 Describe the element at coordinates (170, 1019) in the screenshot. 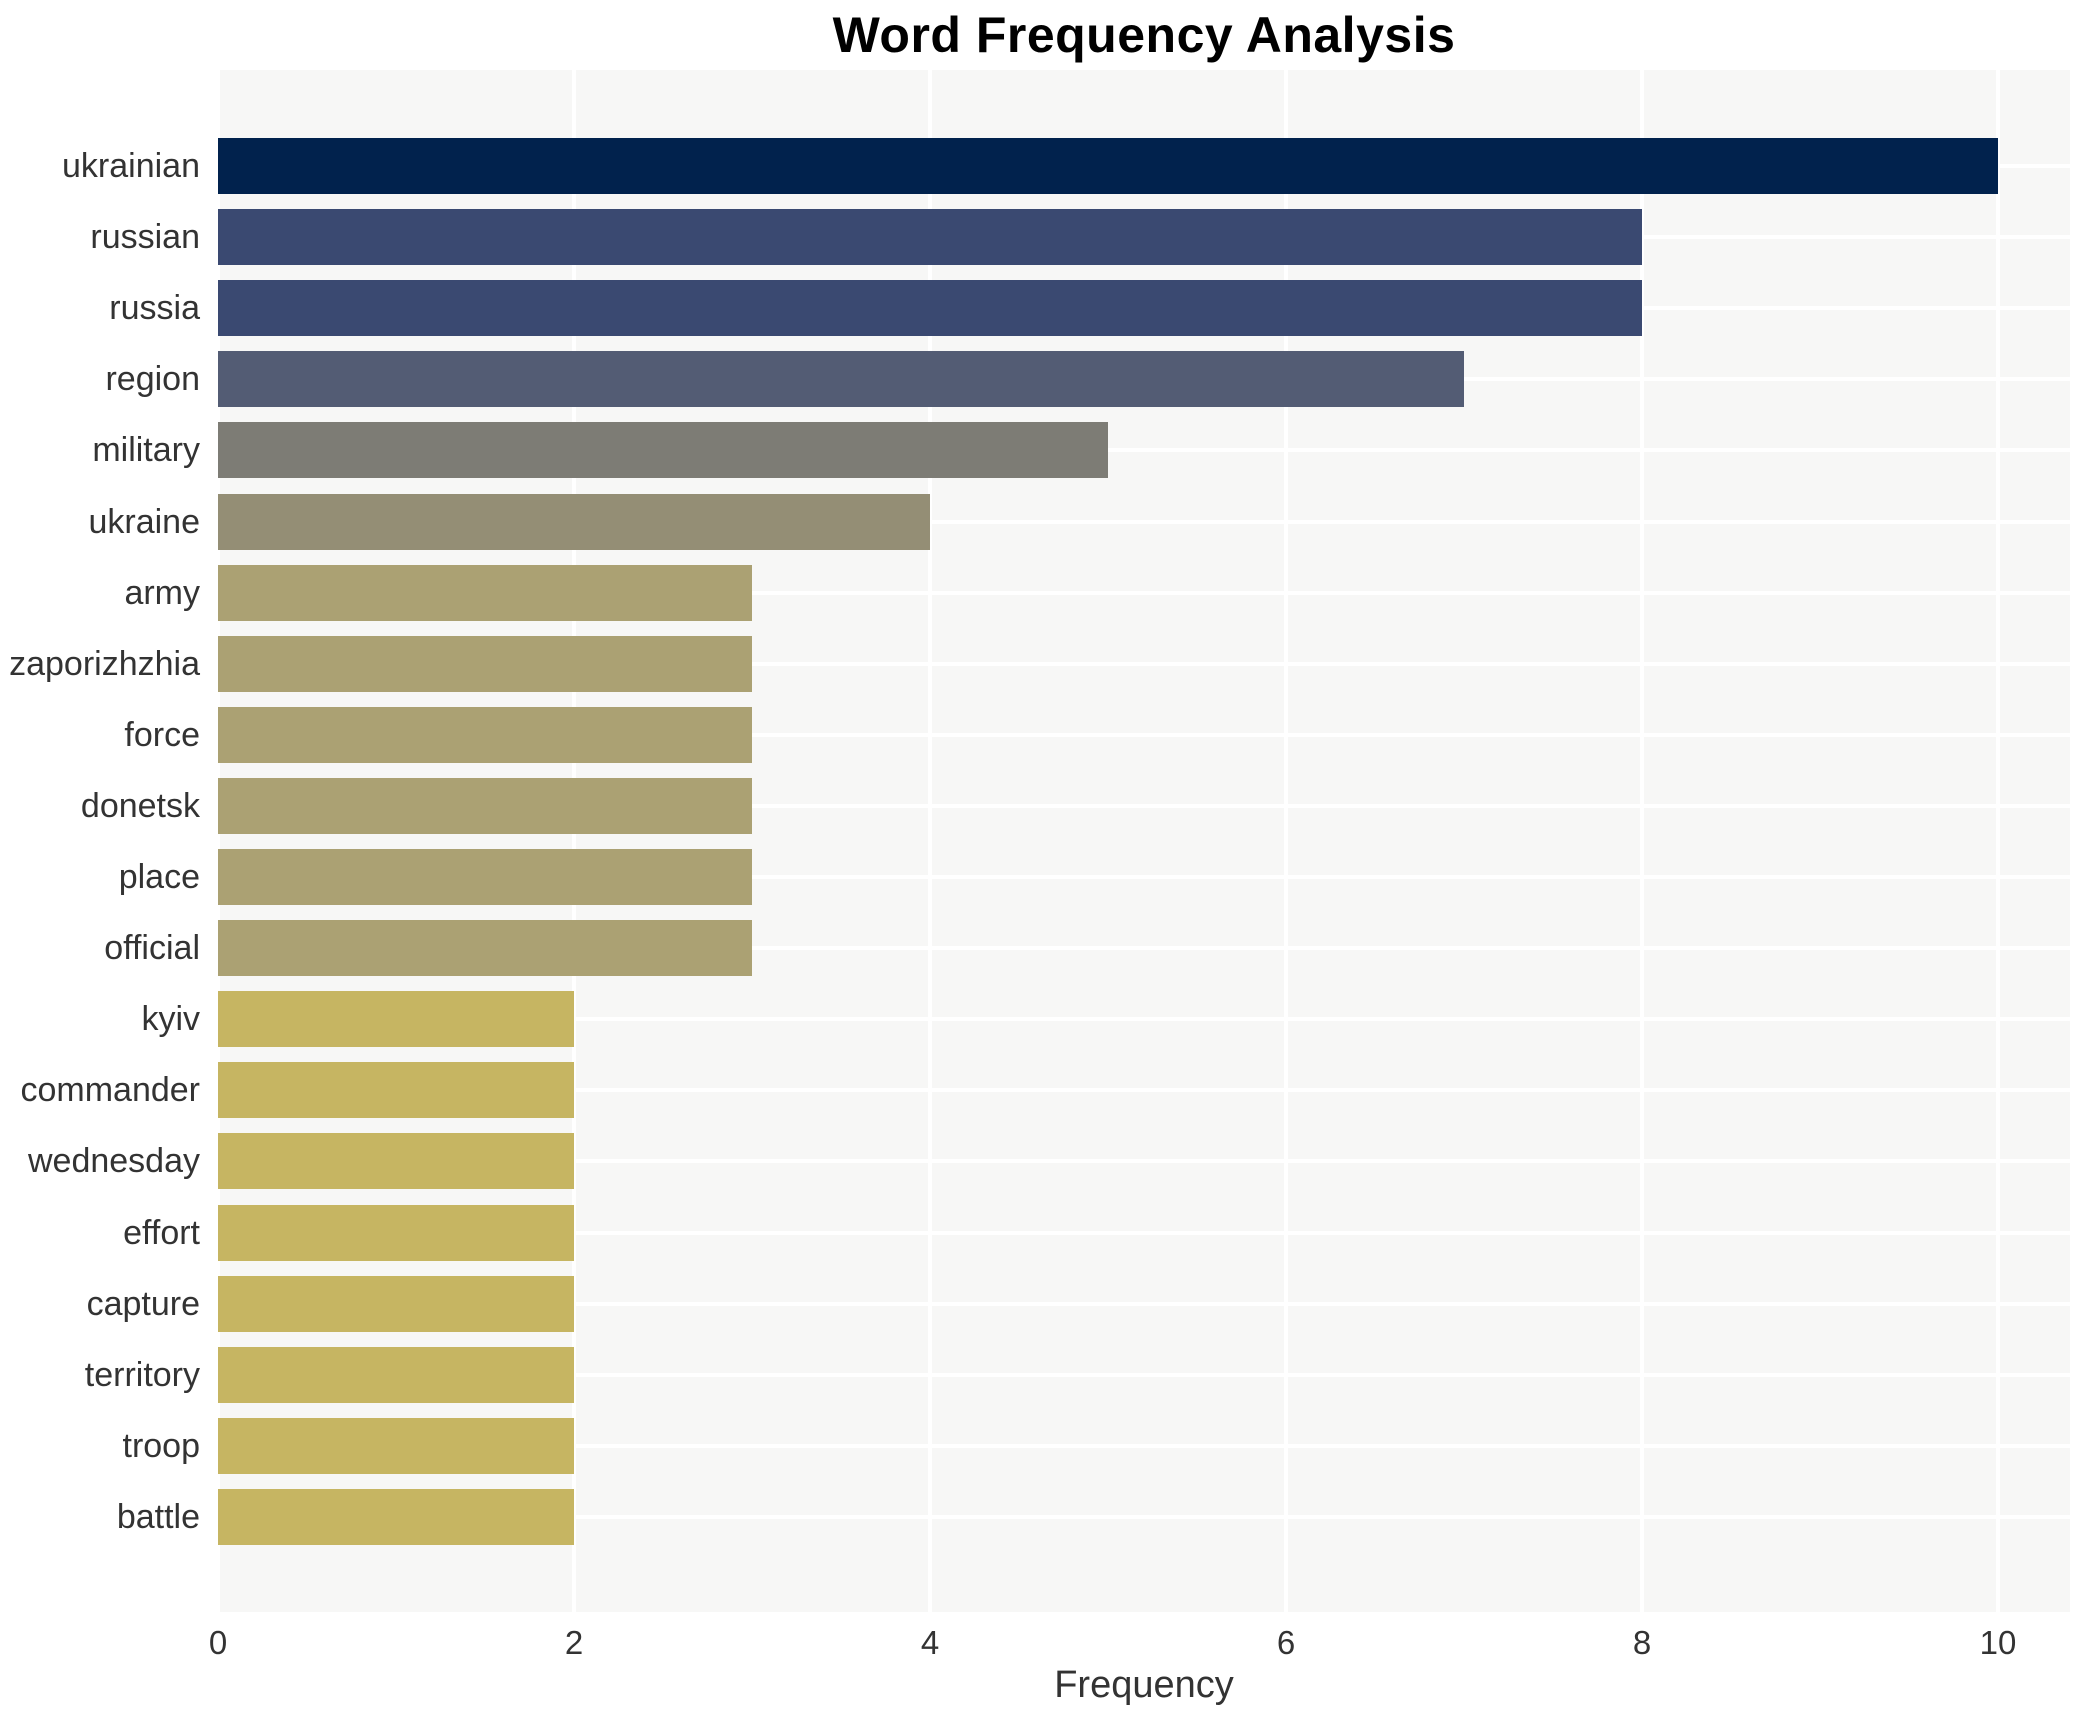

I see `y-axis-label: kyiv` at that location.